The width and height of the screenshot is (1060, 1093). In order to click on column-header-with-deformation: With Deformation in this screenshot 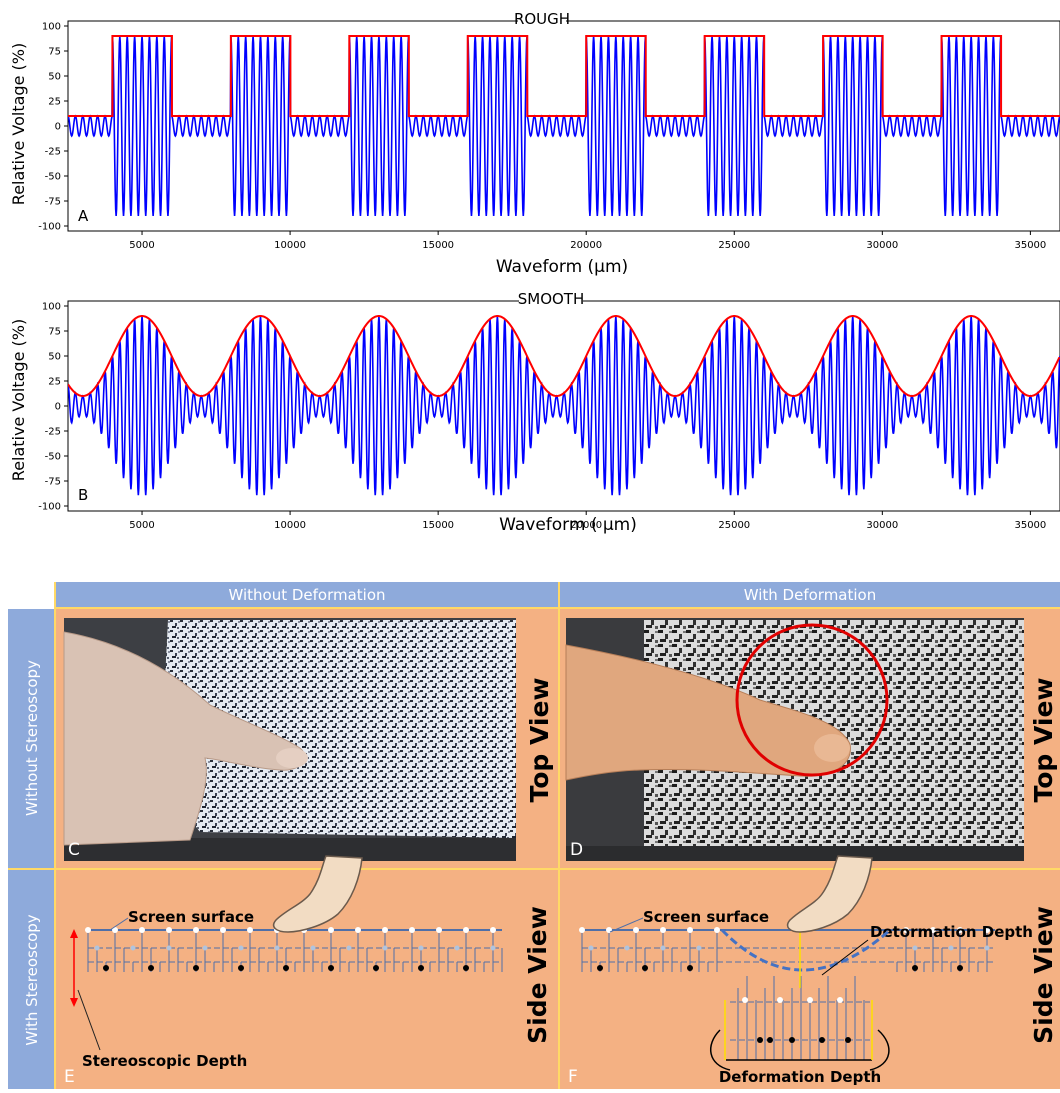, I will do `click(810, 595)`.